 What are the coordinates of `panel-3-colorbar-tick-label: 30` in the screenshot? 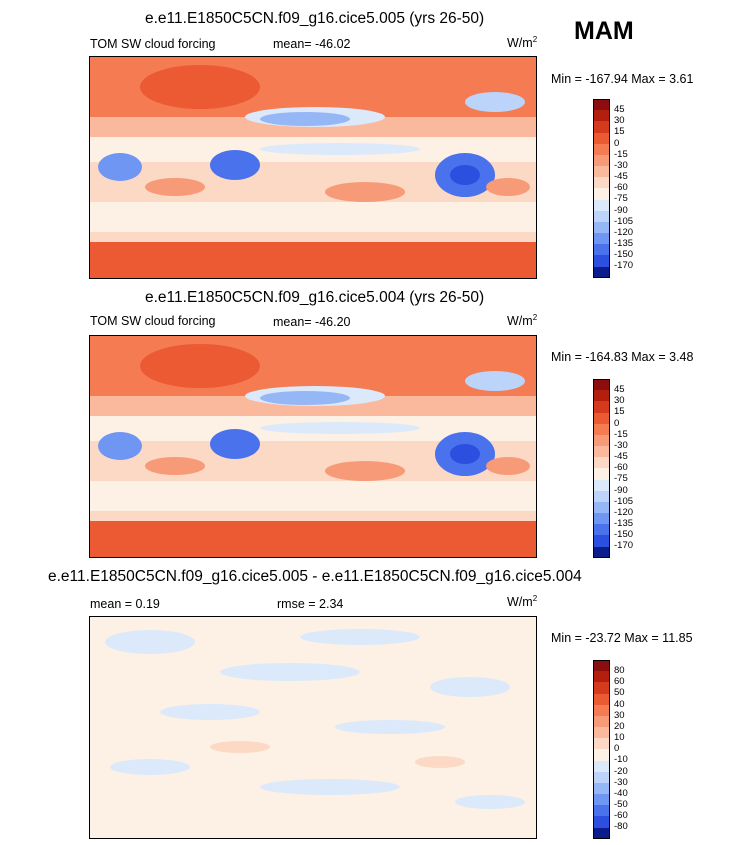 It's located at (619, 715).